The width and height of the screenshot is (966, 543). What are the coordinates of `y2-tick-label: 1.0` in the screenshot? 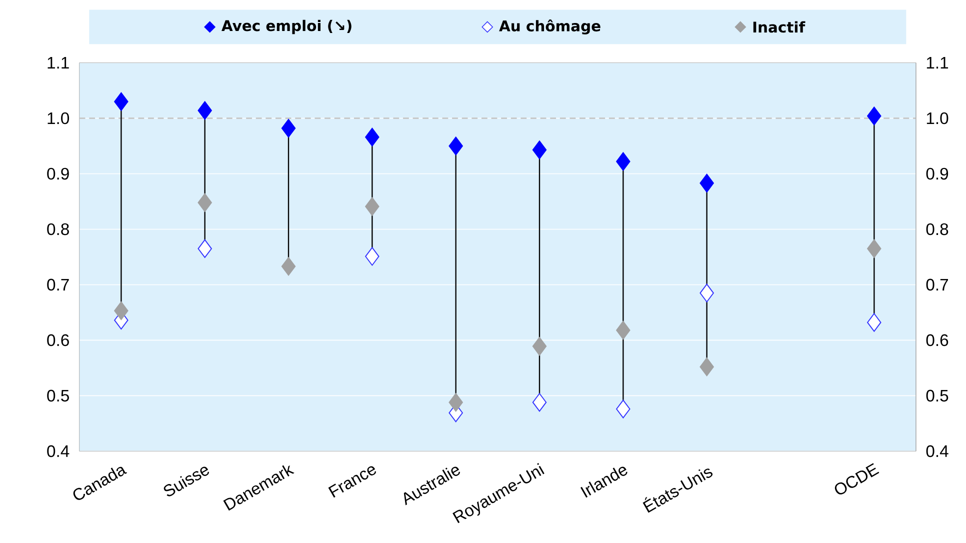 It's located at (937, 118).